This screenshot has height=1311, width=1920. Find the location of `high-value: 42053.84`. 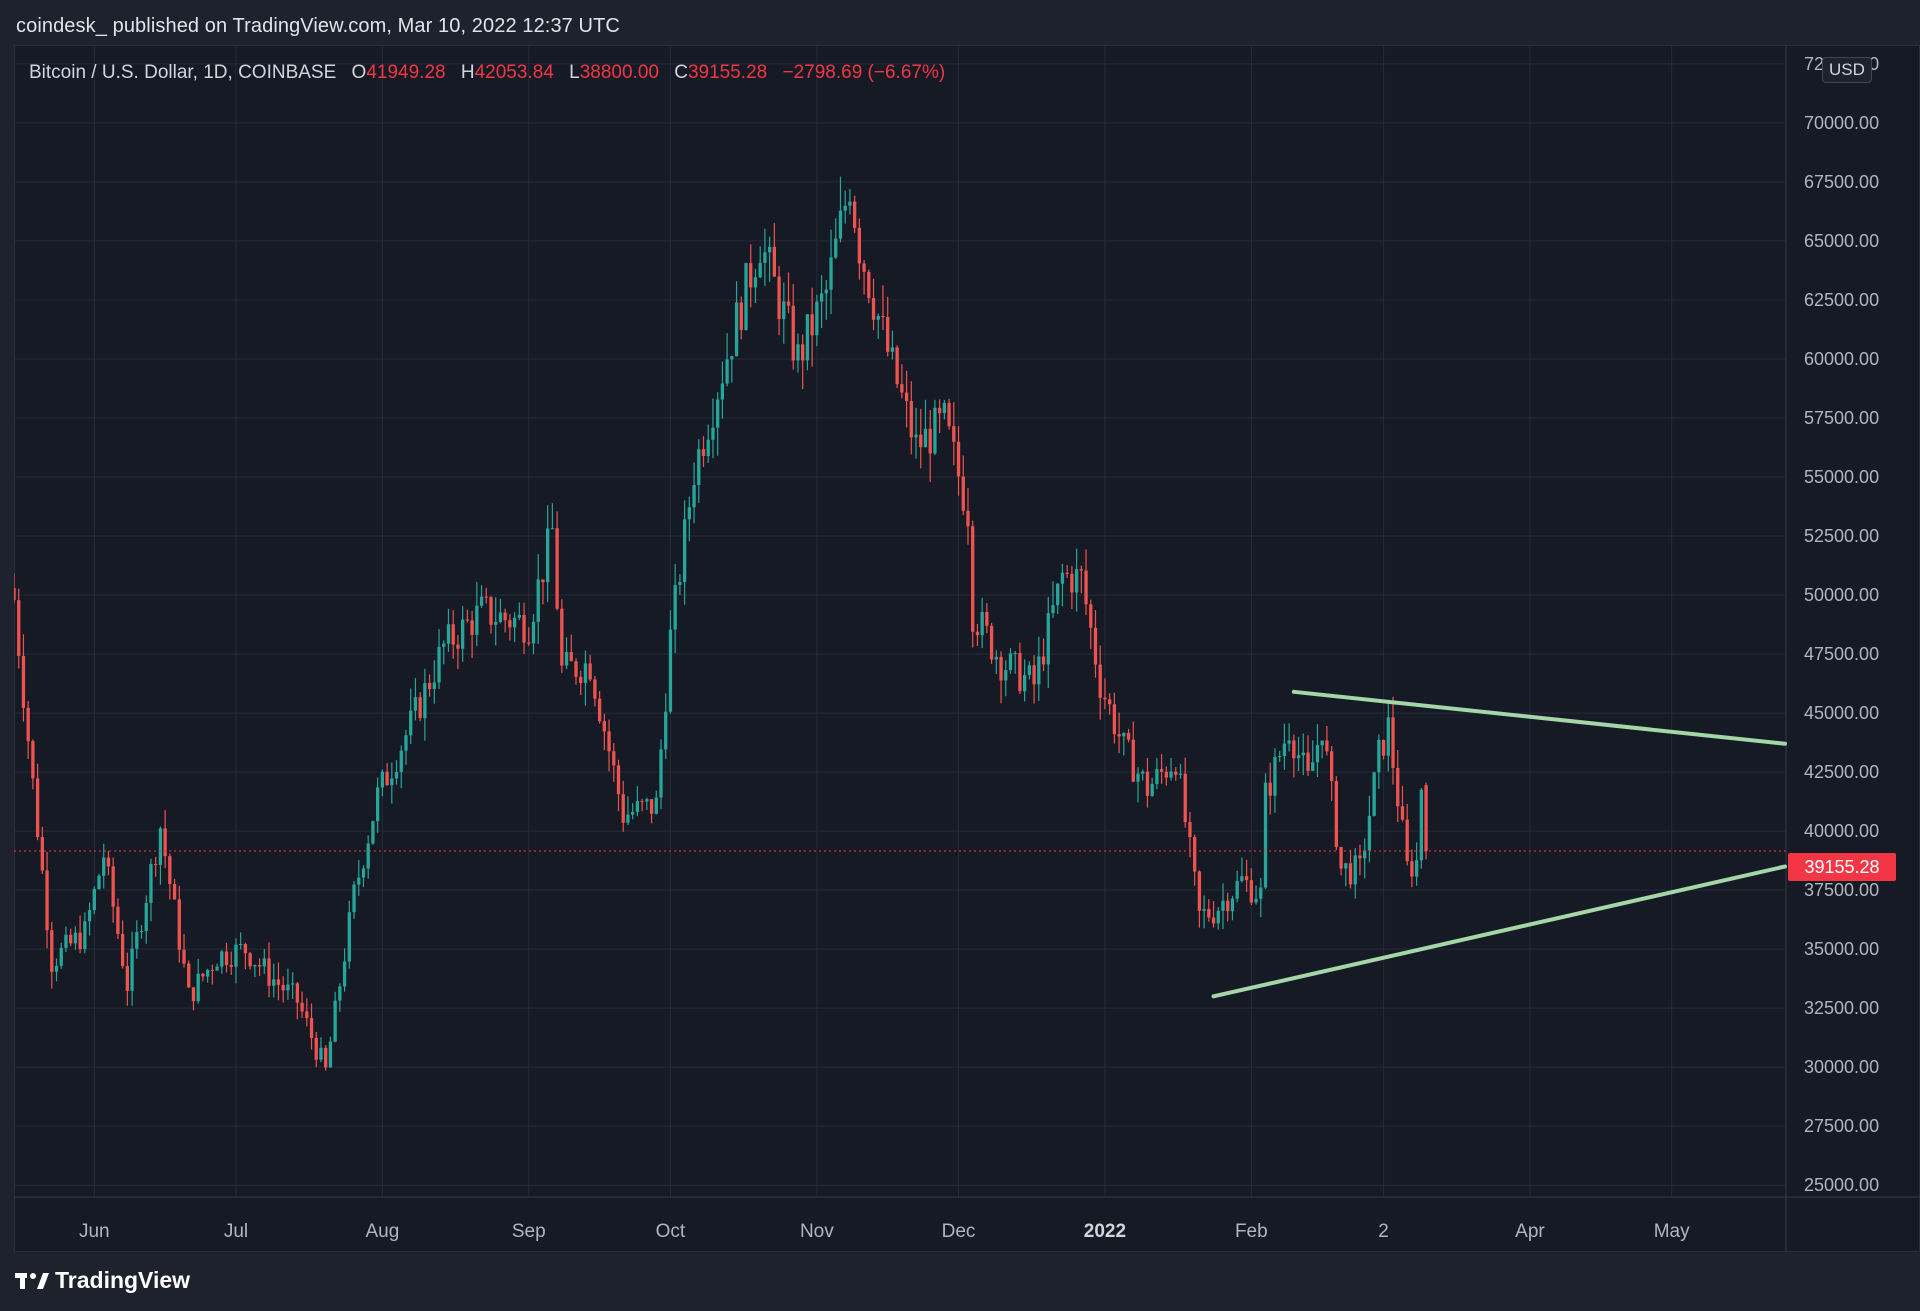

high-value: 42053.84 is located at coordinates (514, 72).